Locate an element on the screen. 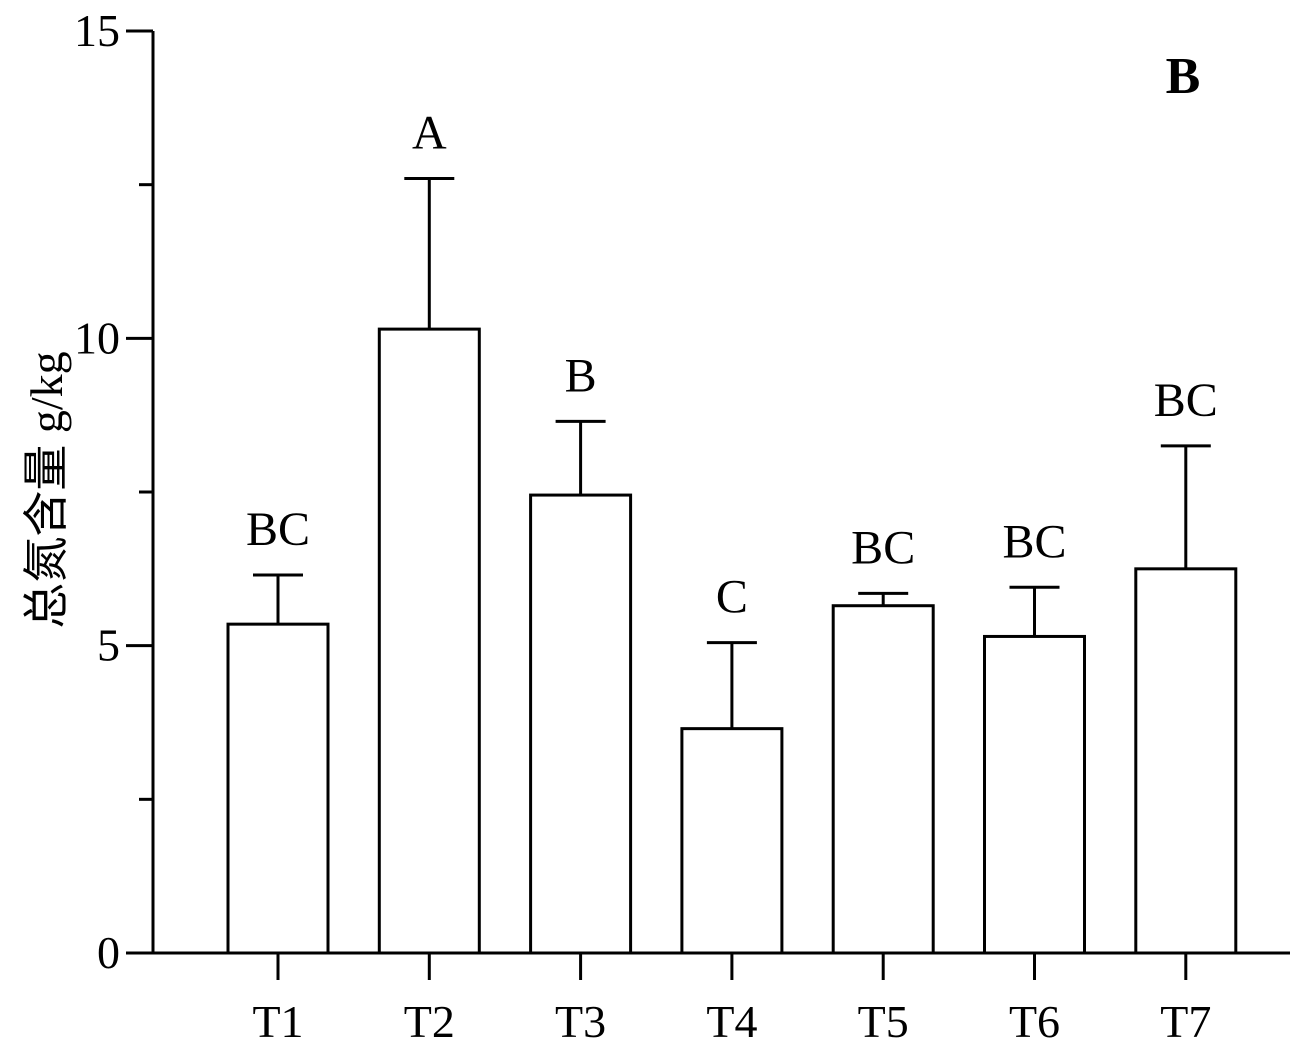  x-tick-label: T5 is located at coordinates (883, 1021).